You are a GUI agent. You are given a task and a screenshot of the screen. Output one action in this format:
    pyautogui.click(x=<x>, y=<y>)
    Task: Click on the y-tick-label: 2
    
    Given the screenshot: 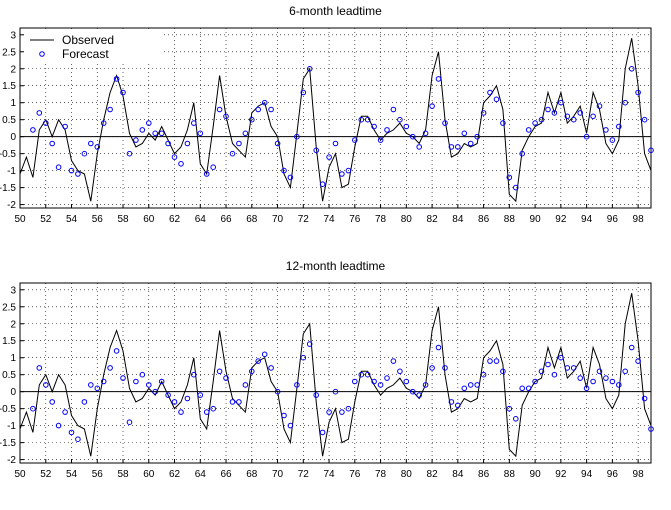 What is the action you would take?
    pyautogui.click(x=13, y=324)
    